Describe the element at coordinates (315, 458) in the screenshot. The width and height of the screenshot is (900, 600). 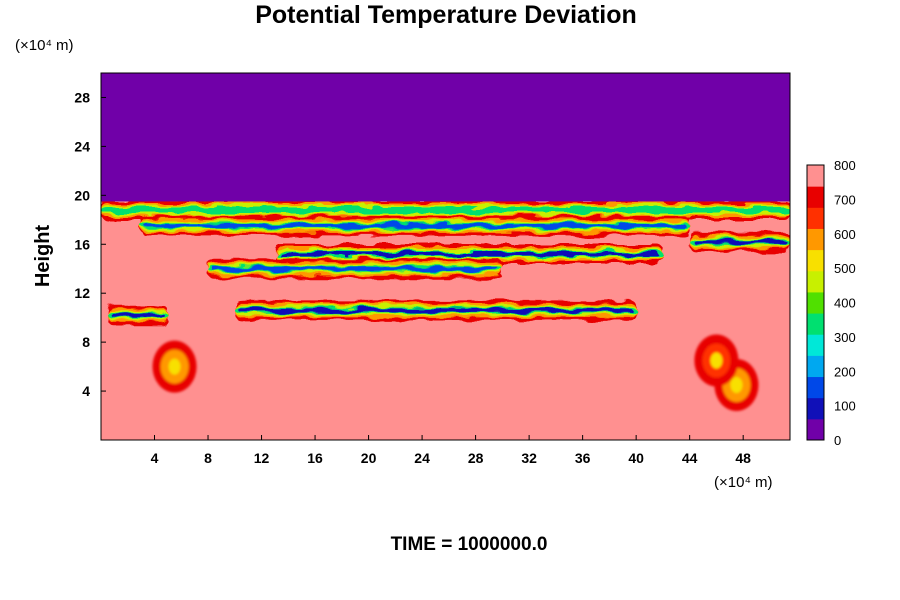
I see `x-tick-label: 16` at that location.